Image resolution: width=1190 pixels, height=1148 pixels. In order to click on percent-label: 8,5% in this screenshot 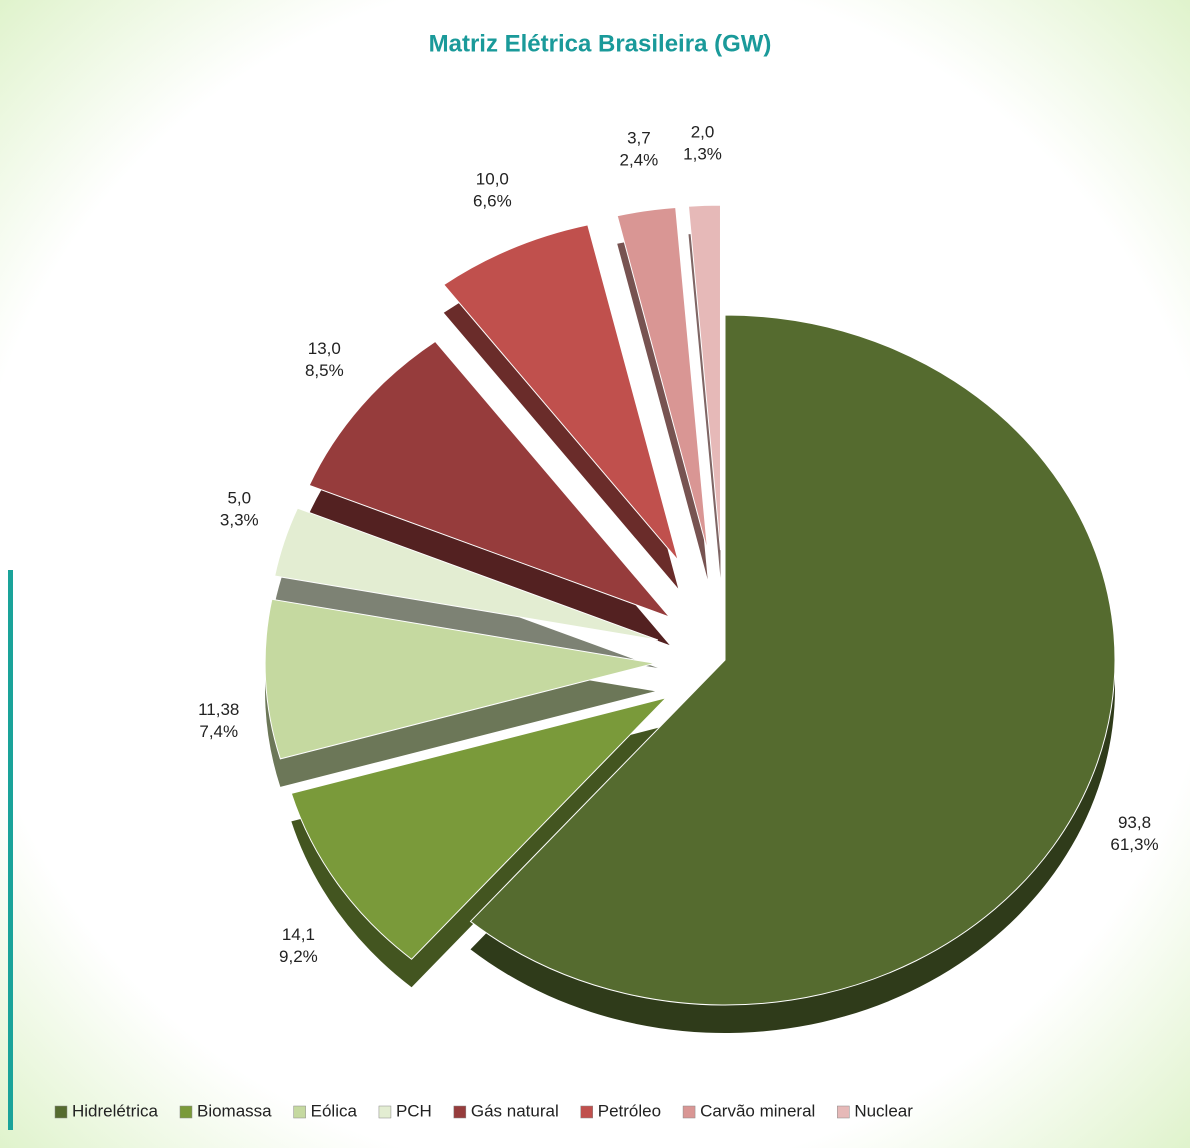, I will do `click(324, 370)`.